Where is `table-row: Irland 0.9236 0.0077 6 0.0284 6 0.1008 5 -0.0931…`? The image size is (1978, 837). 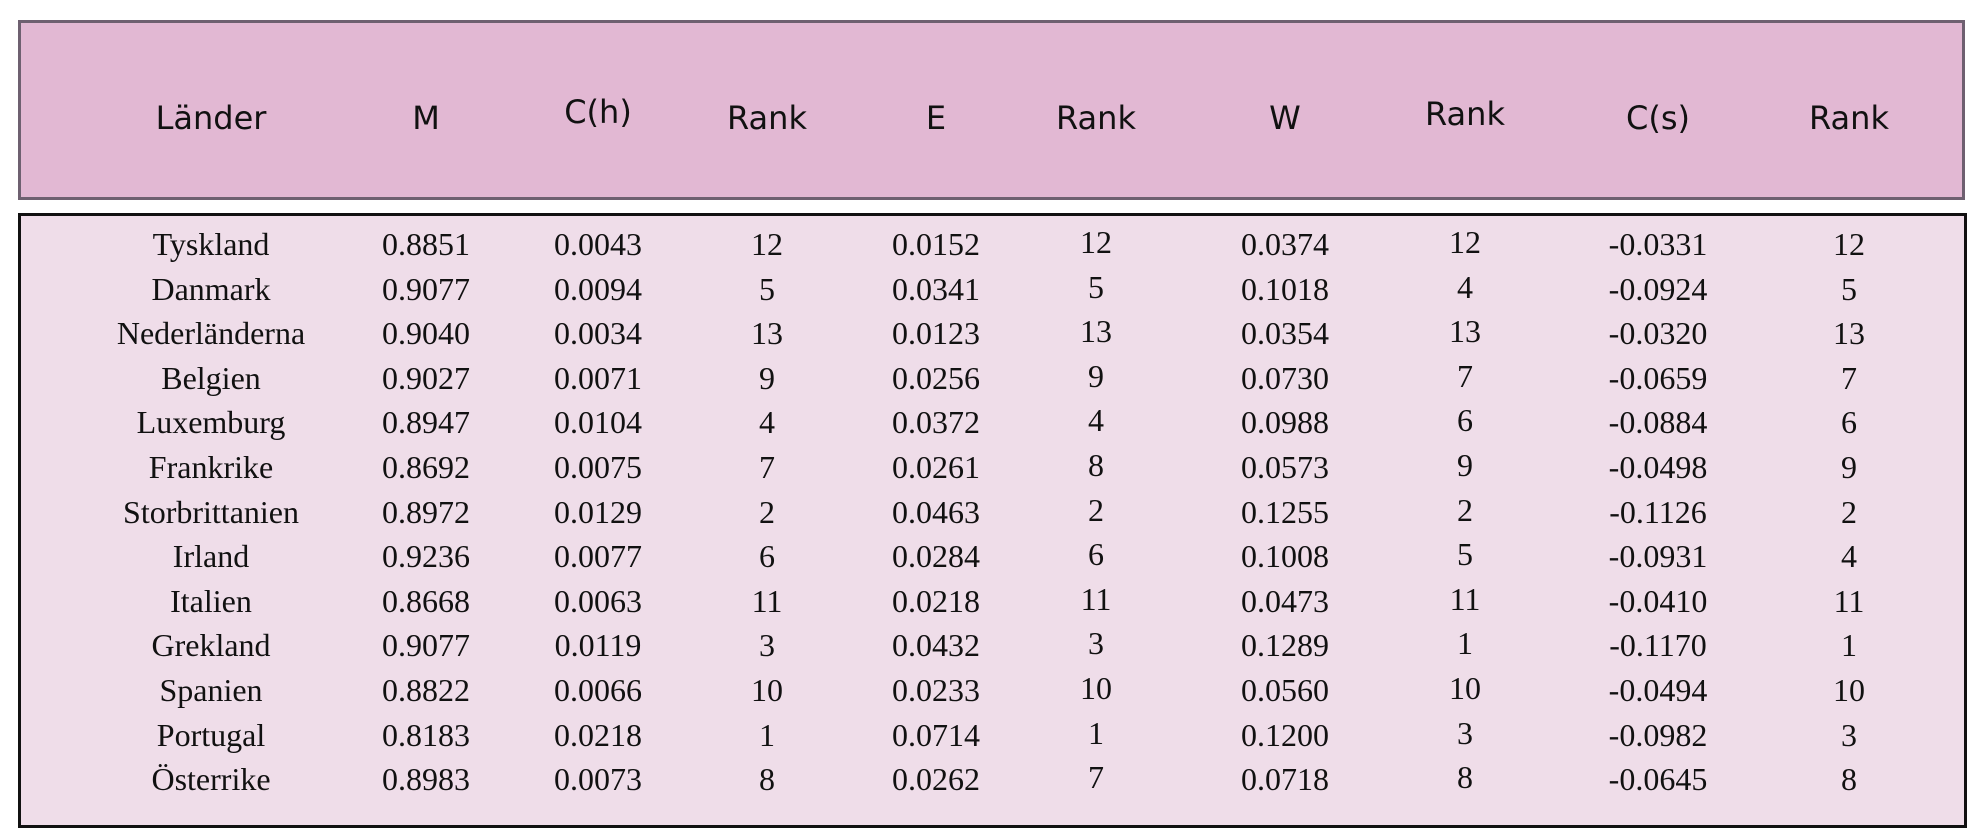
table-row: Irland 0.9236 0.0077 6 0.0284 6 0.1008 5 -0.0931… is located at coordinates (992, 556).